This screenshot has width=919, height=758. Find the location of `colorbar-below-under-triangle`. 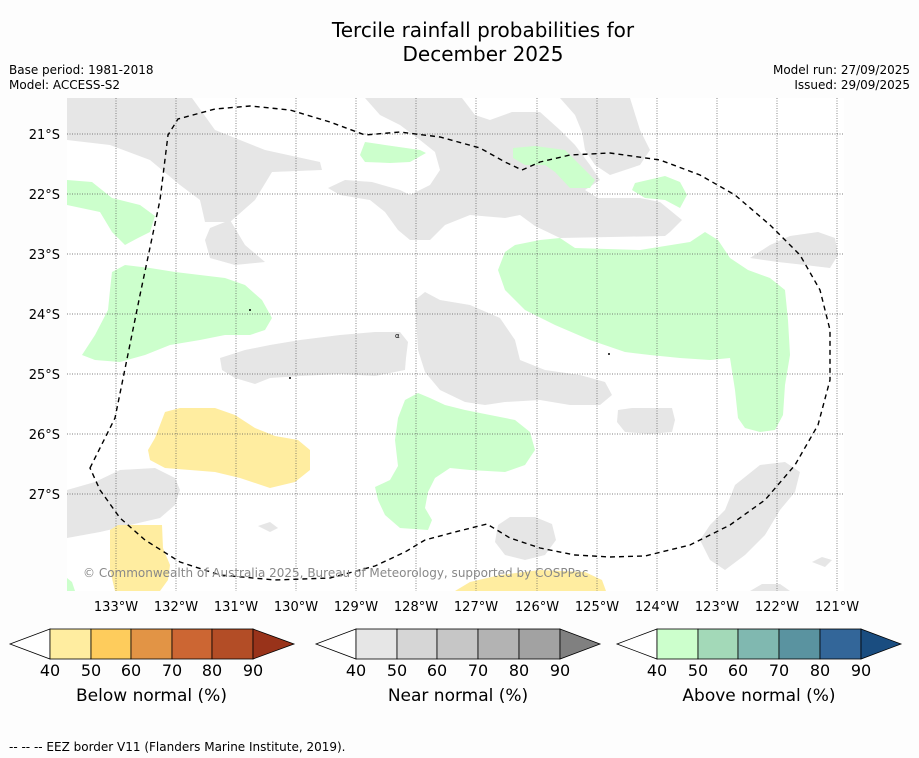

colorbar-below-under-triangle is located at coordinates (29, 644).